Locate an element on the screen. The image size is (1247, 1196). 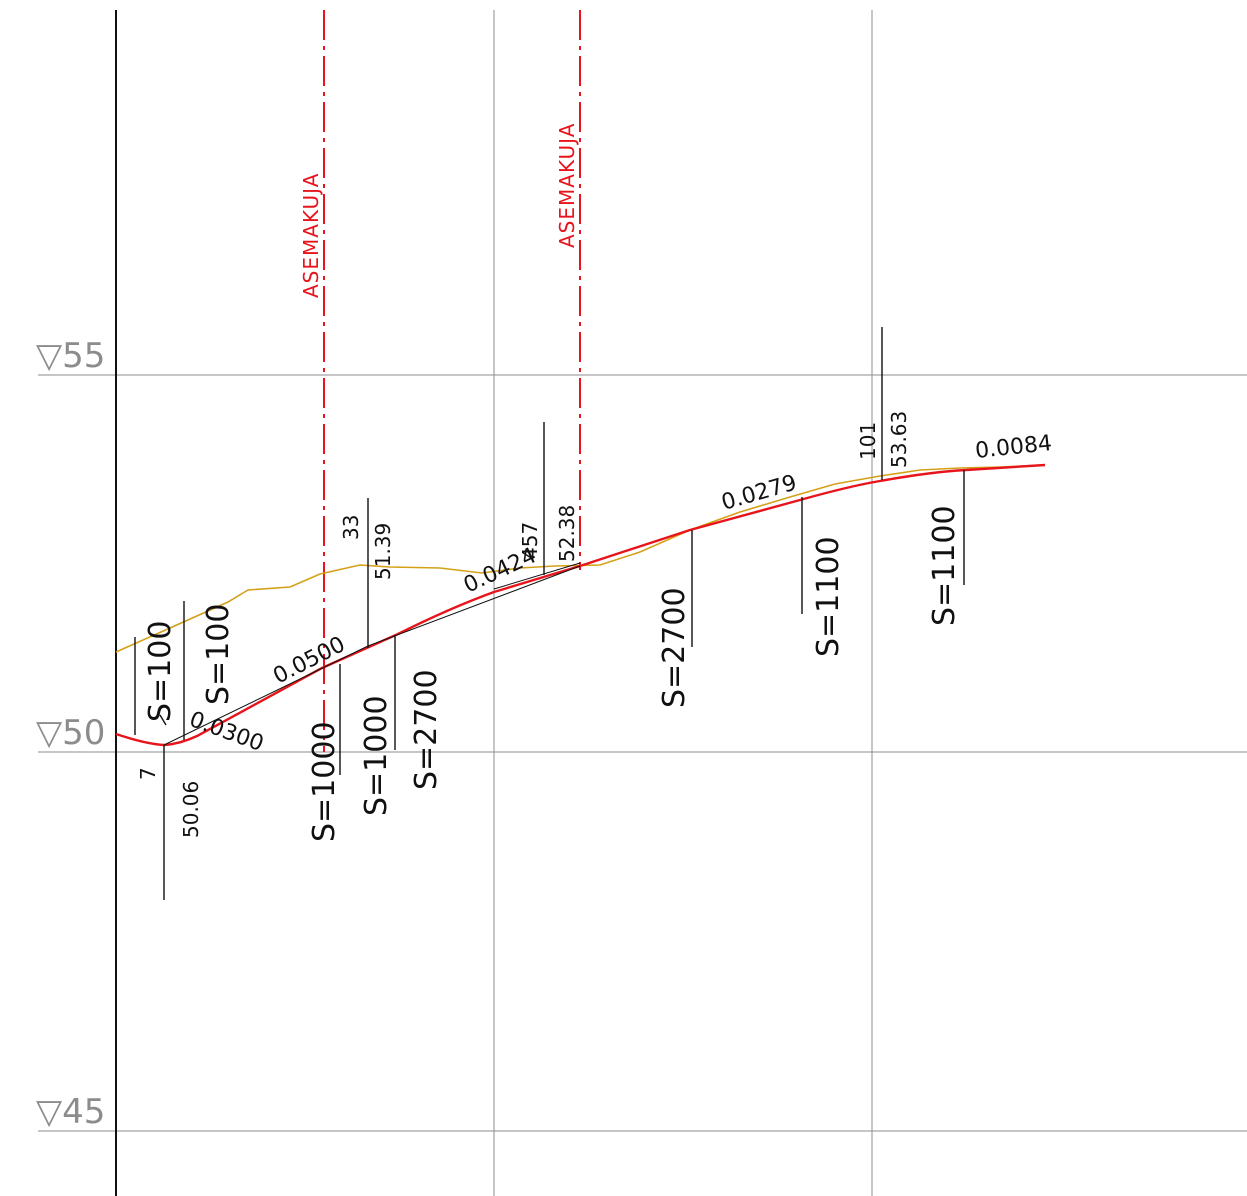
curve-radius-label-3: S=1000 is located at coordinates (324, 781).